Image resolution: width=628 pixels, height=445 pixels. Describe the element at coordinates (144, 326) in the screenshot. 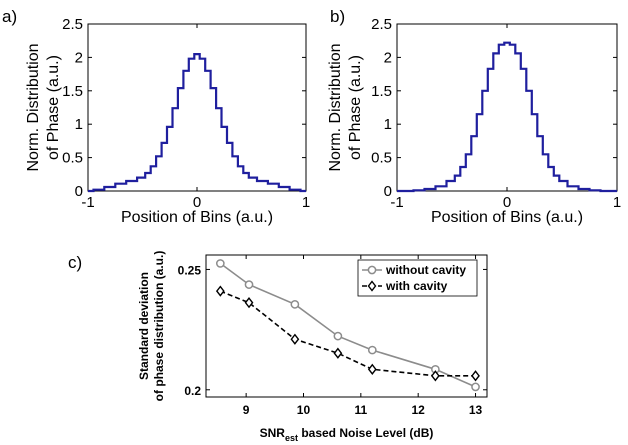

I see `y-axis-label: Standard deviation` at that location.